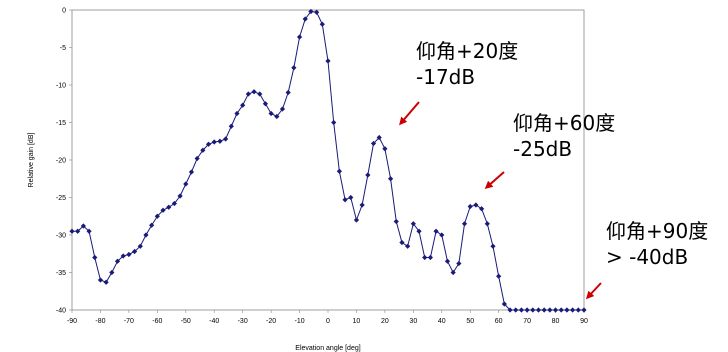 Image resolution: width=728 pixels, height=352 pixels. I want to click on x-tick-label: 50, so click(470, 321).